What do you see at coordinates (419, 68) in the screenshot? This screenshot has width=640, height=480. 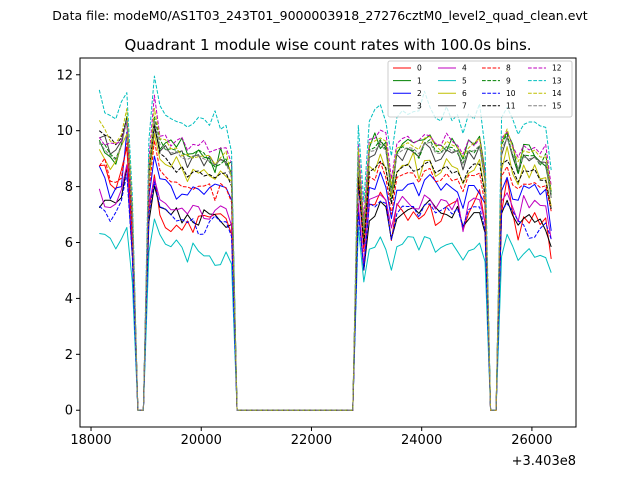 I see `legend-label-0: 0` at bounding box center [419, 68].